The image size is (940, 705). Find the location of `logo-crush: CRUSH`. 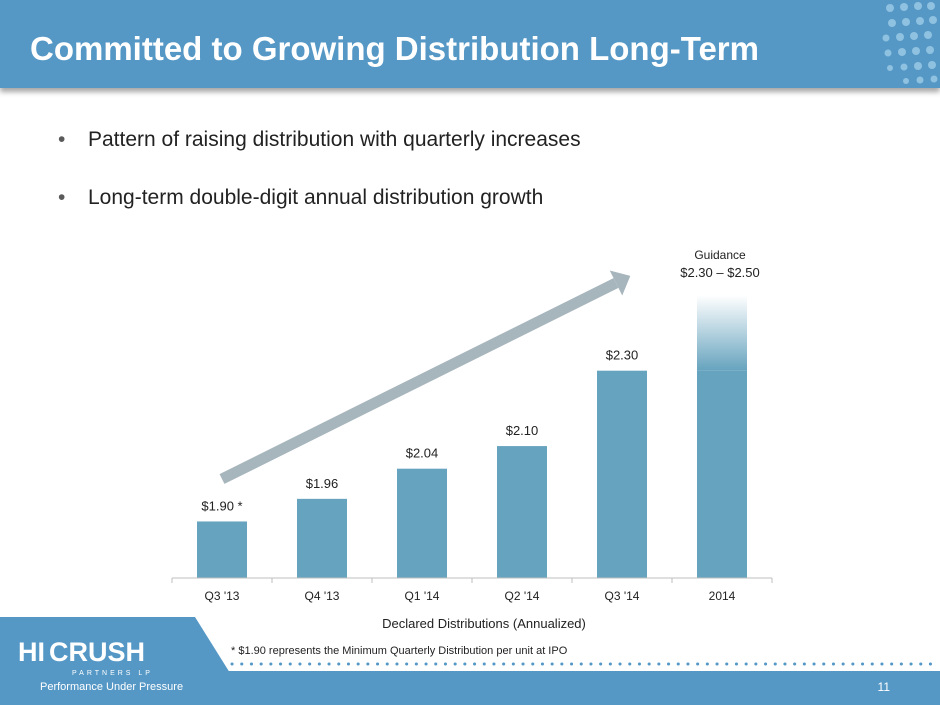

logo-crush: CRUSH is located at coordinates (97, 652).